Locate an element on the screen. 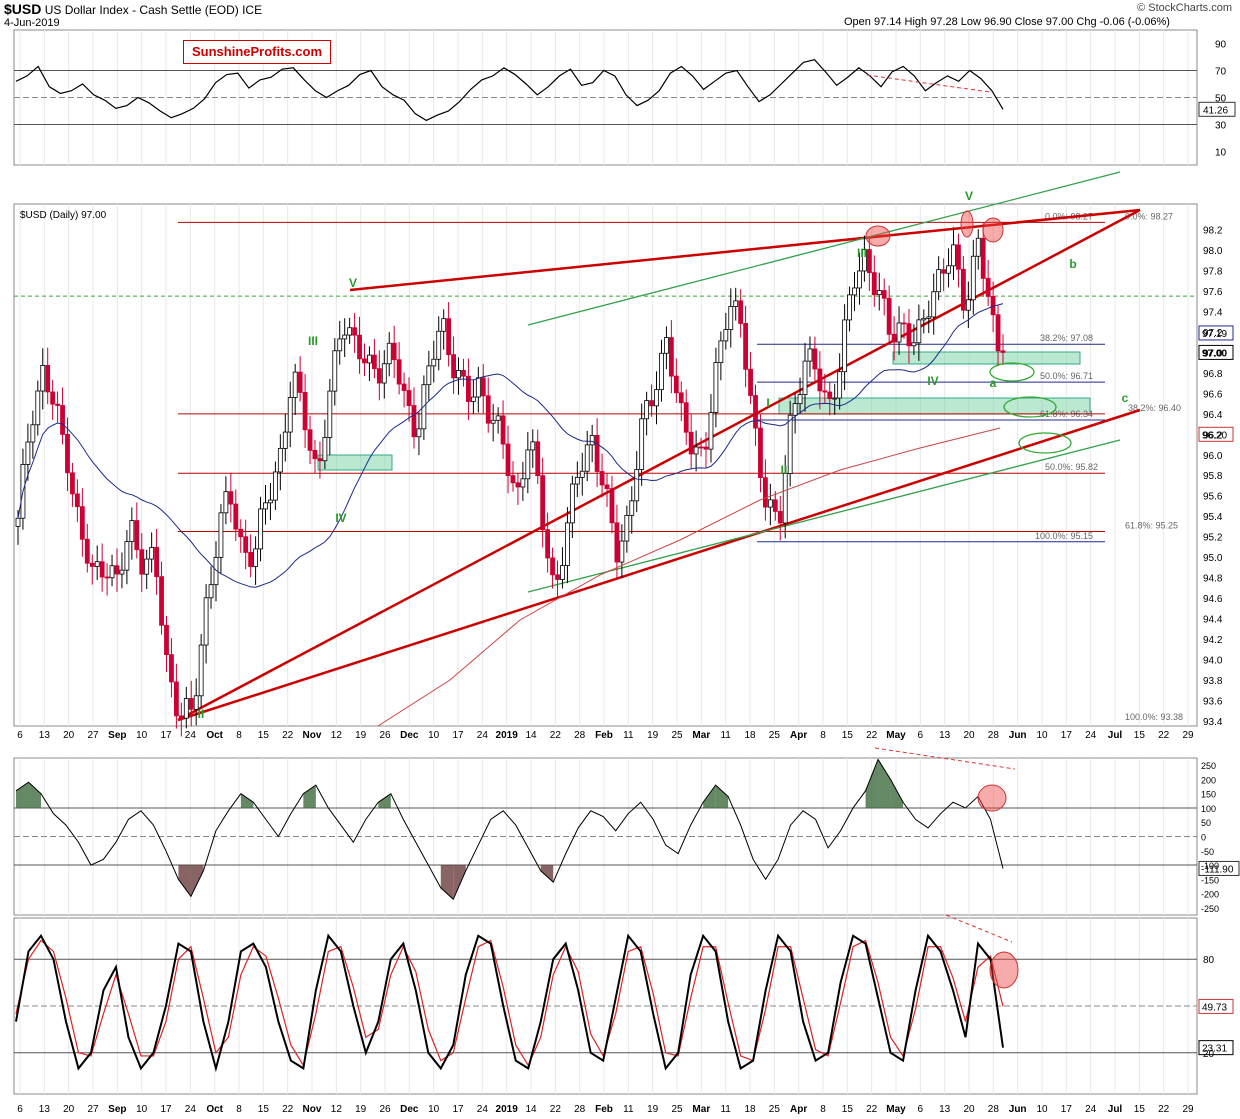  cci-y-tick: 100 is located at coordinates (1208, 809).